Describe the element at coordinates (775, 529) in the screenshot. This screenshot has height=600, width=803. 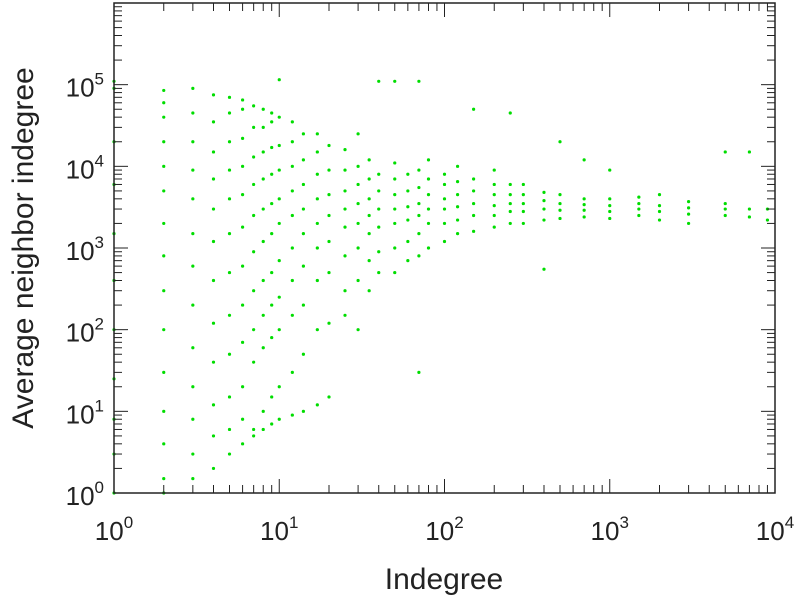
I see `x-tick-label: 104` at that location.